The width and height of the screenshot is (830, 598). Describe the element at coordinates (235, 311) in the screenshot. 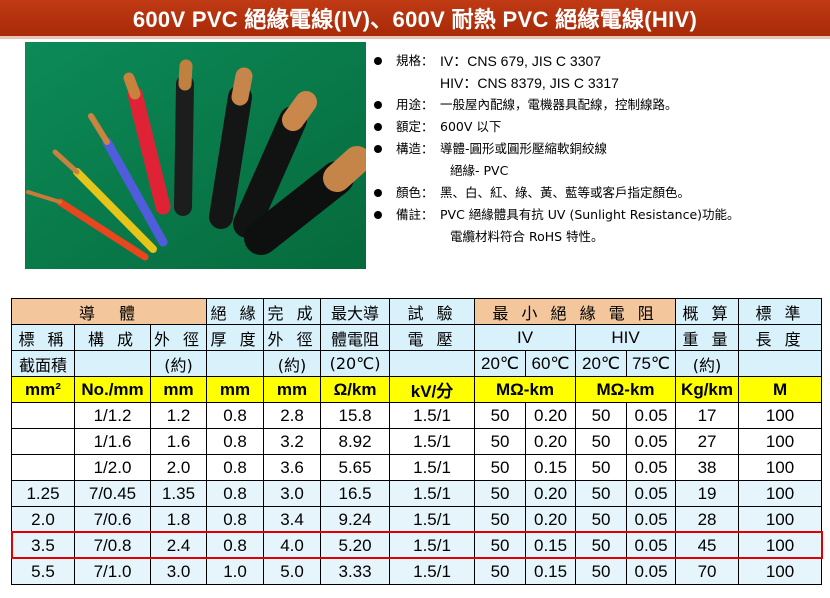

I see `header-insulation: 絕 緣` at that location.